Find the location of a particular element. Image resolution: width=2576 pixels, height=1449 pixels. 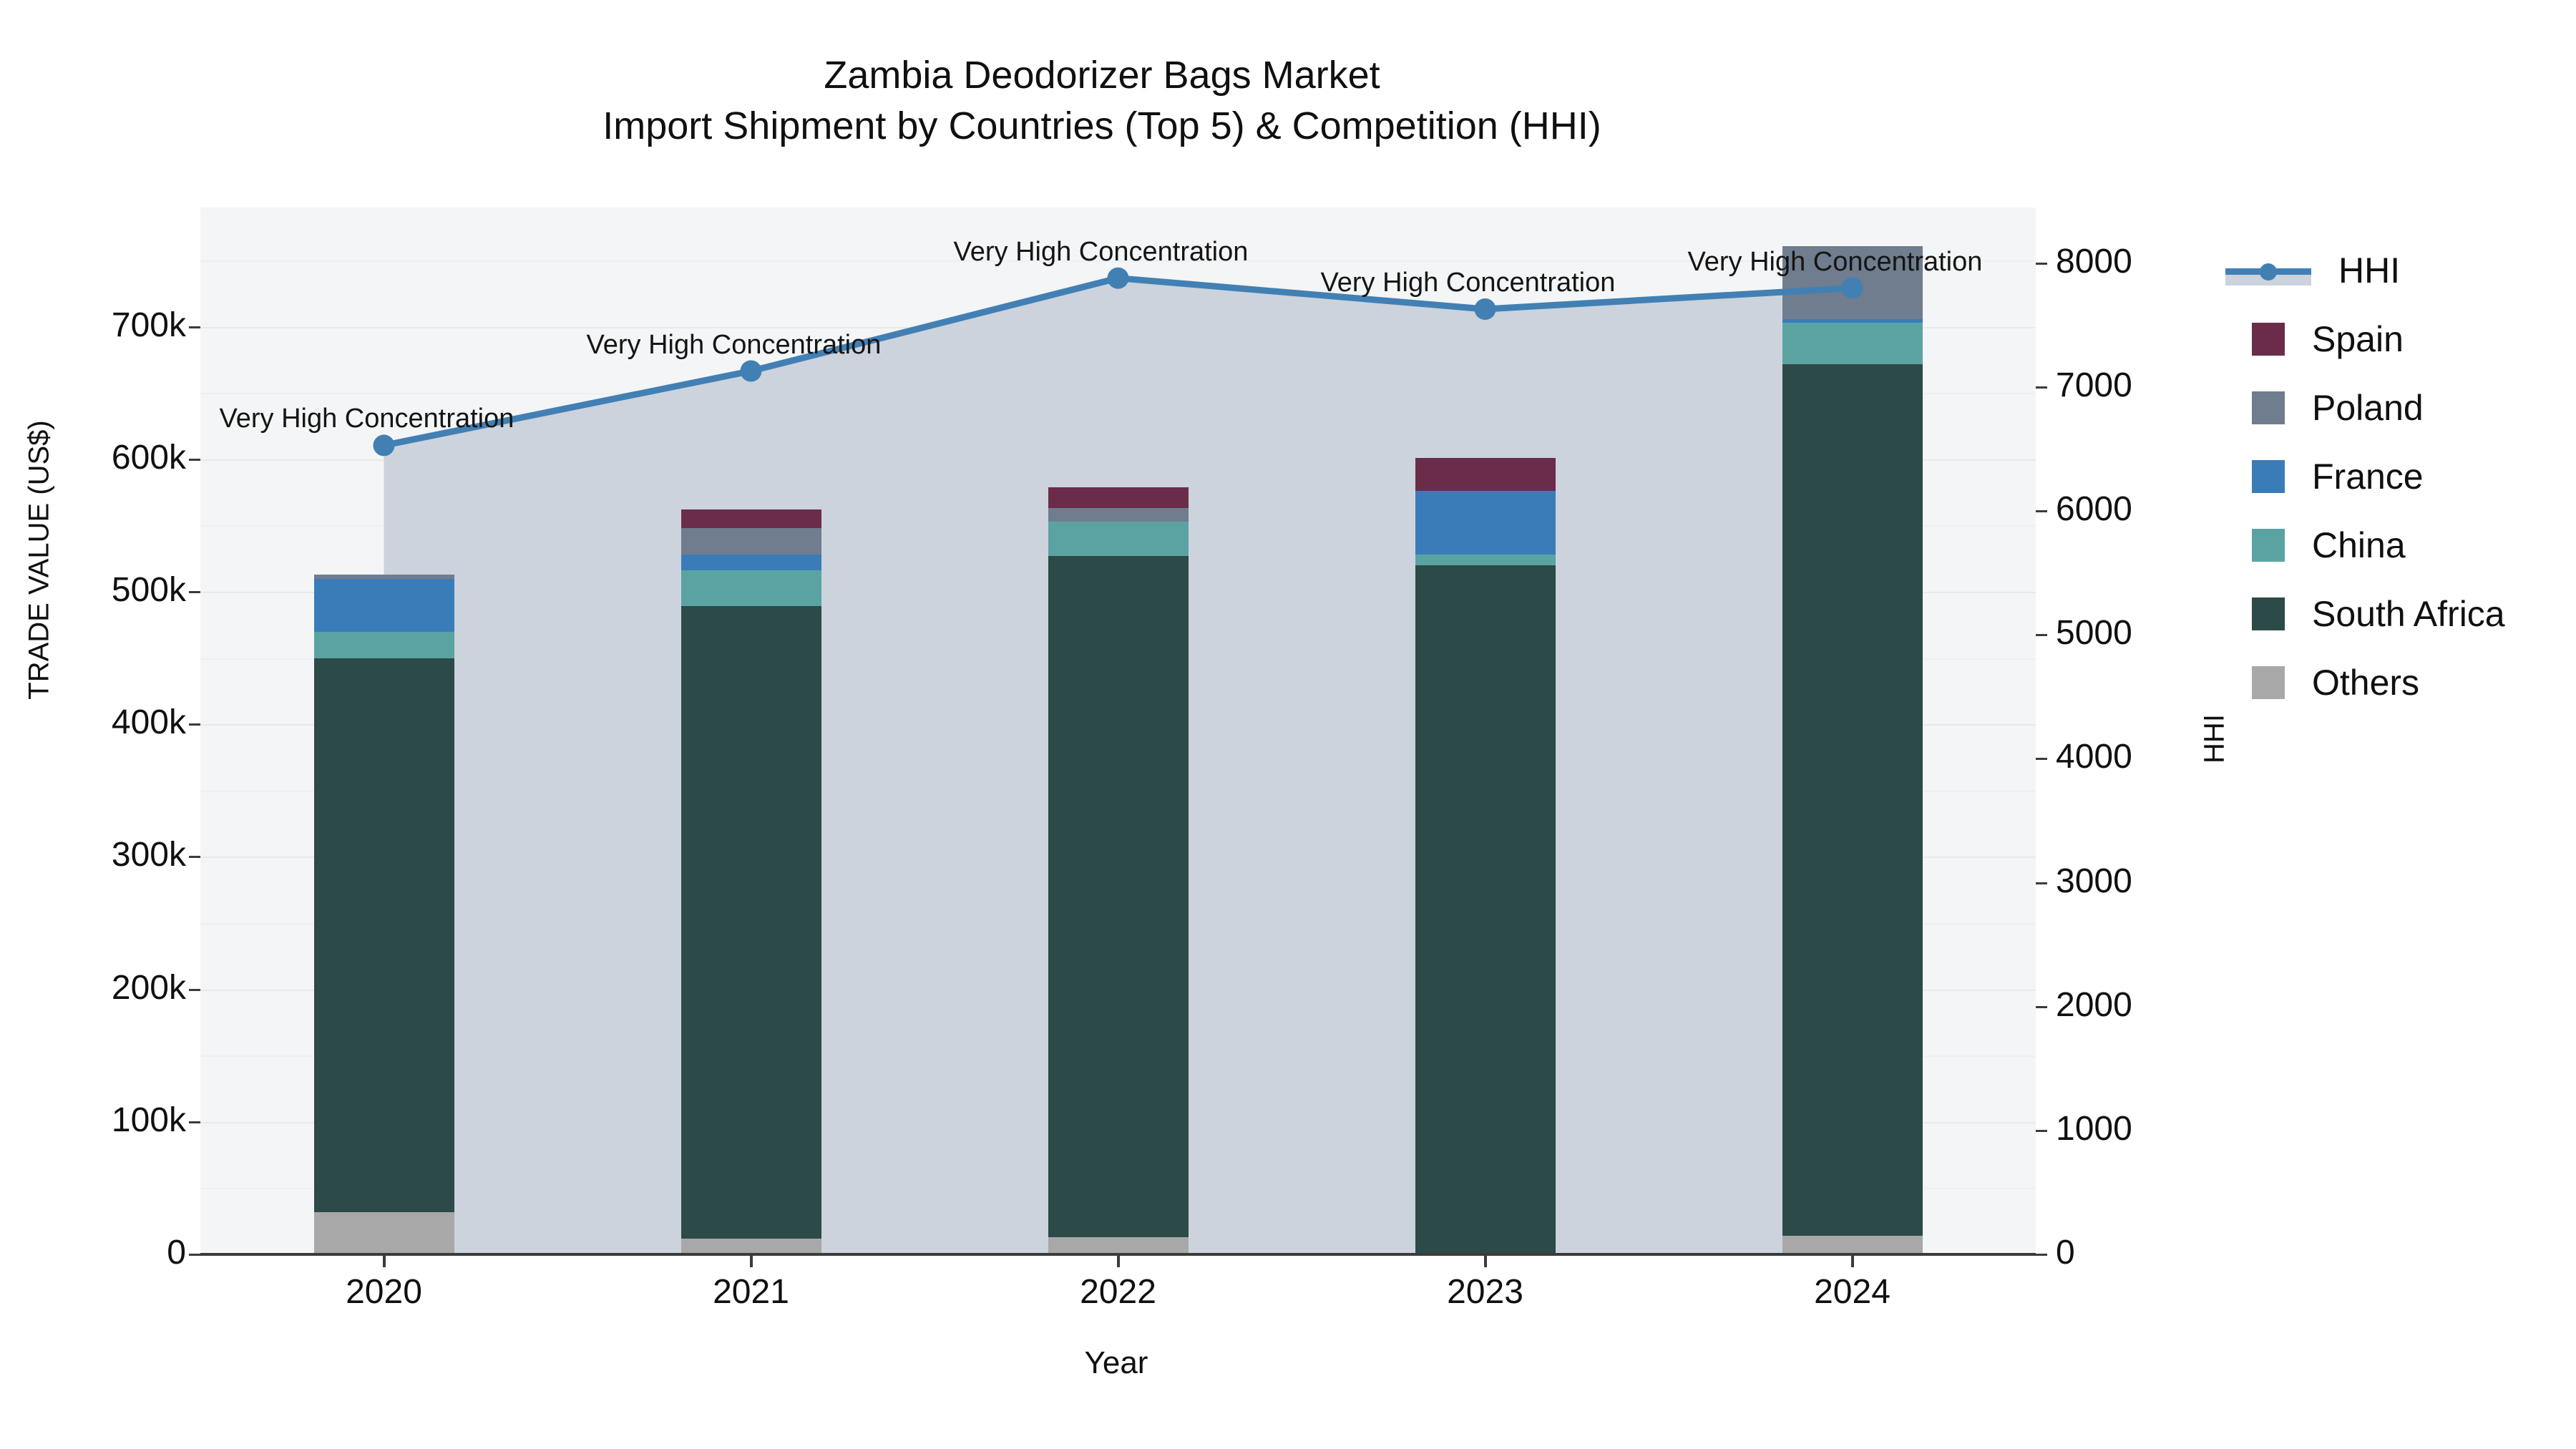

legend-item-france: France is located at coordinates (2365, 476).